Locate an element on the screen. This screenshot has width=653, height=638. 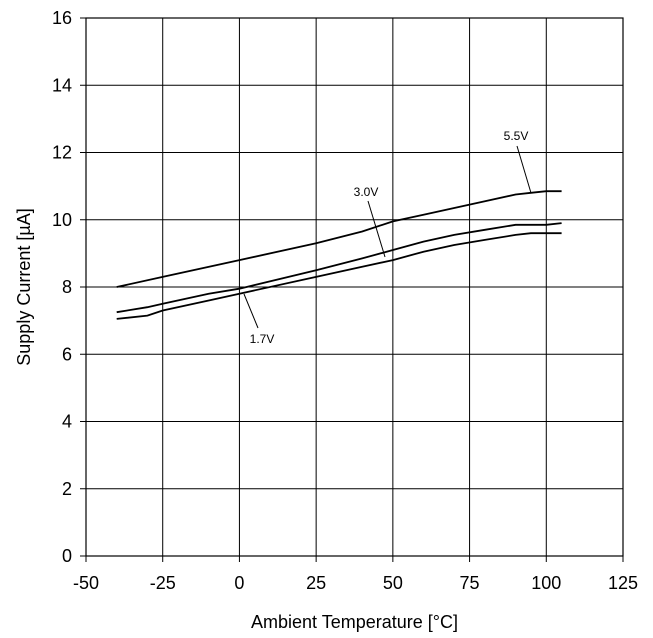
y-axis-ticks: 0 2 4 6 8 10 12 14 16 is located at coordinates (69, 287).